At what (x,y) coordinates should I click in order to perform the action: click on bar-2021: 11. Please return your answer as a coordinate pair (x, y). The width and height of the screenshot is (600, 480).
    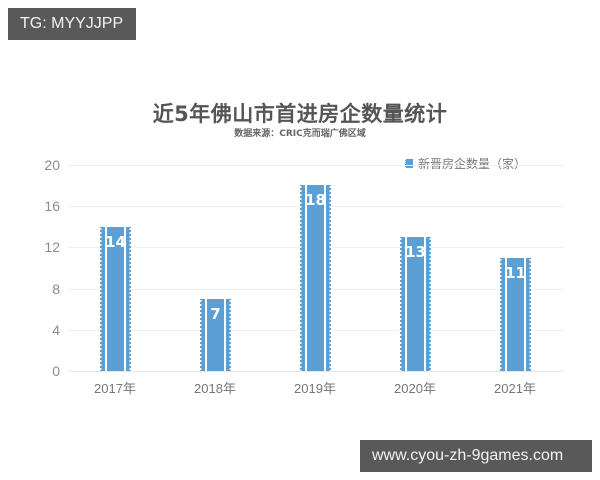
    Looking at the image, I should click on (515, 314).